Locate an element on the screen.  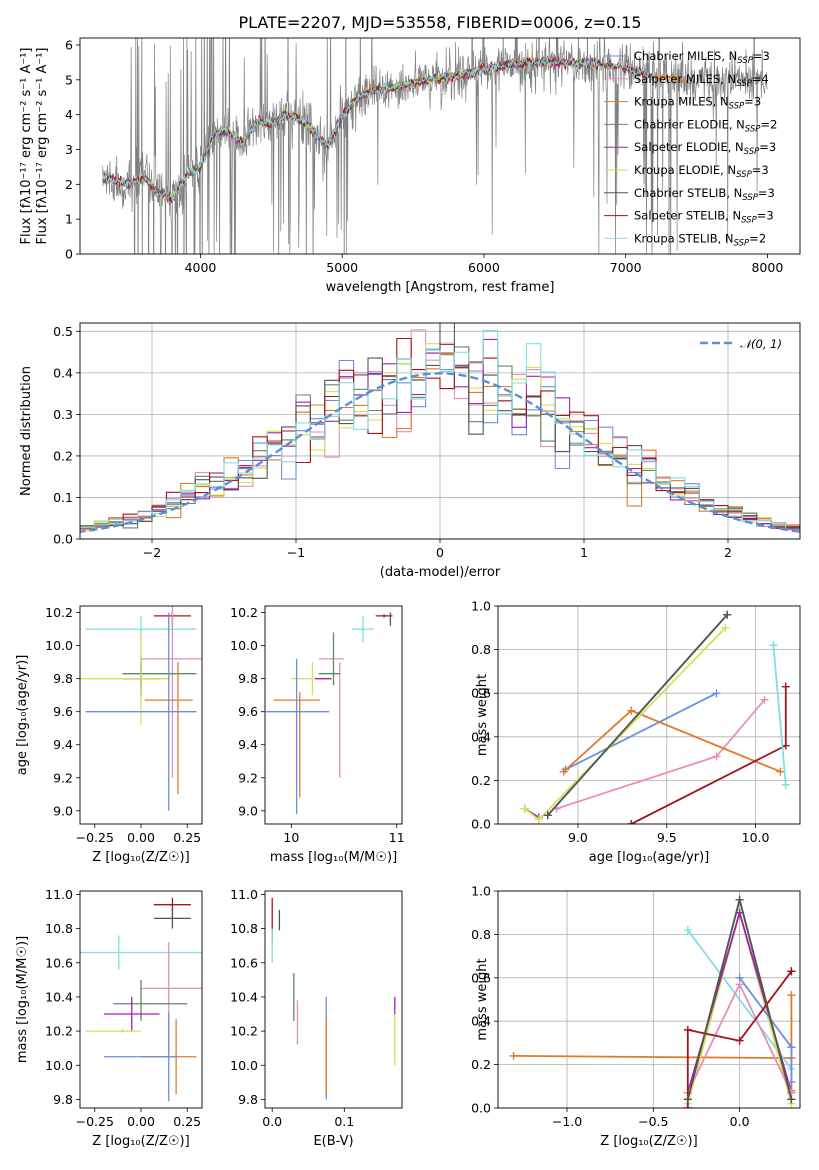
legend-label-main: Salpeter ELODIE, N is located at coordinates (689, 147).